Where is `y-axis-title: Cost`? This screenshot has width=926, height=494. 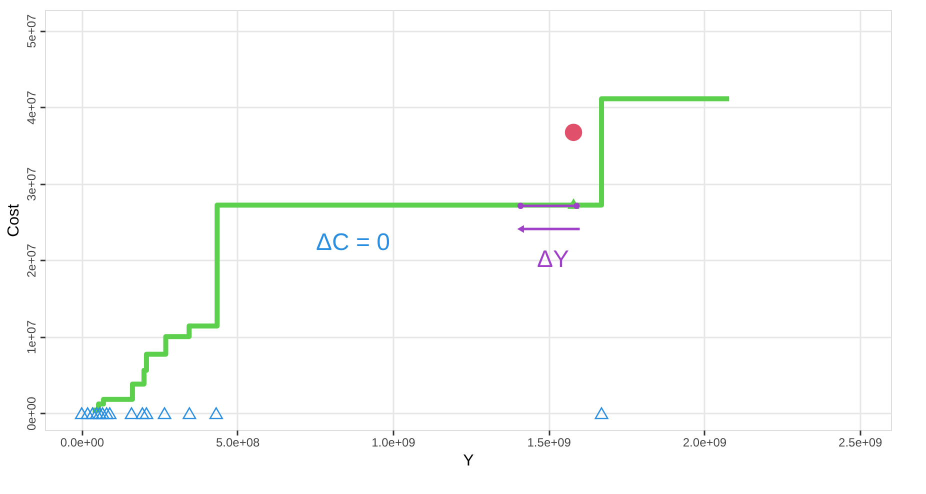 y-axis-title: Cost is located at coordinates (14, 220).